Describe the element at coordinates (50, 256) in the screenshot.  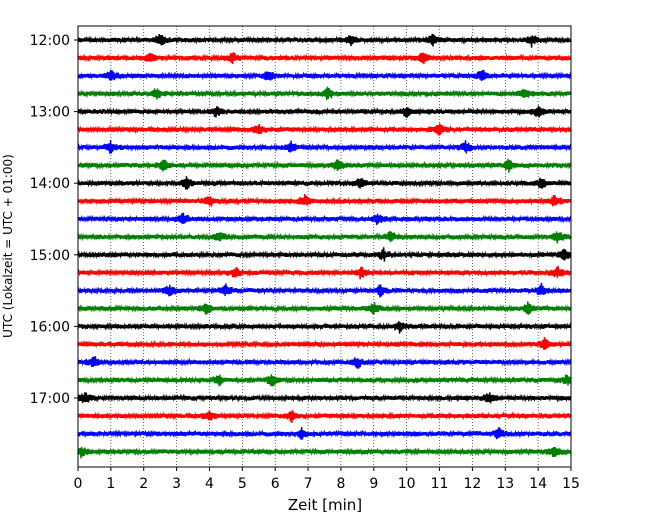
I see `y-tick-label: 15:00` at that location.